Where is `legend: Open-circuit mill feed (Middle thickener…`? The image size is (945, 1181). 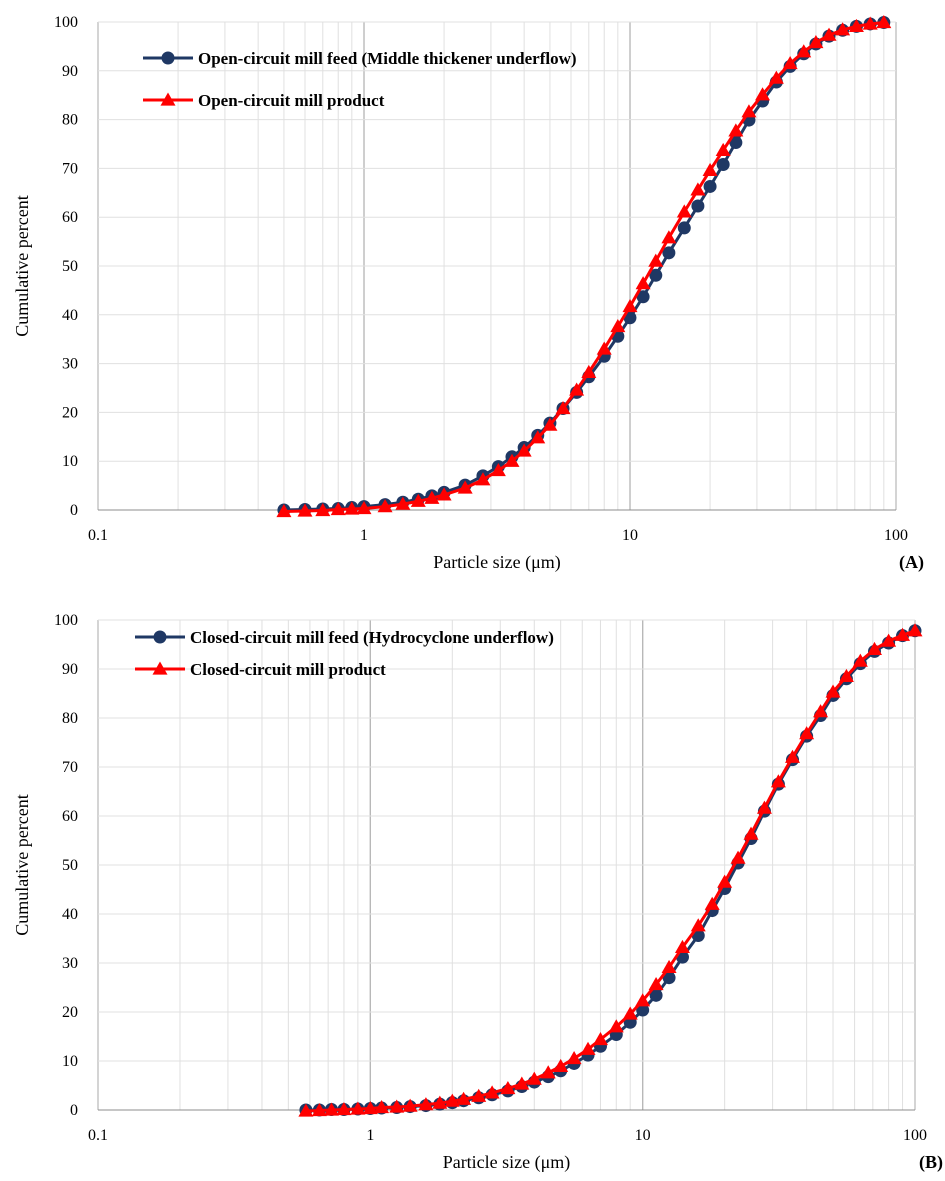 legend: Open-circuit mill feed (Middle thickener… is located at coordinates (360, 79).